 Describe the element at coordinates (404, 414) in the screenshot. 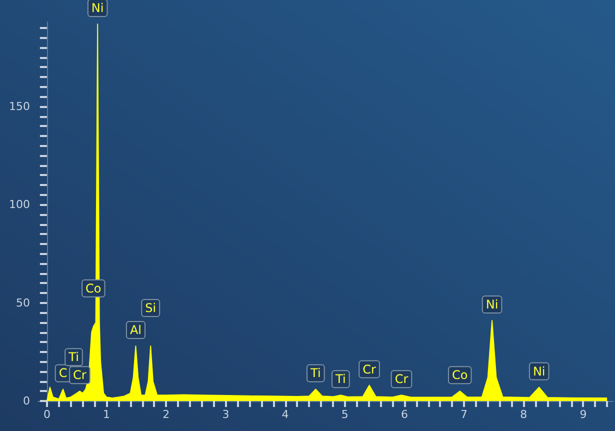

I see `x-tick-label: 6` at that location.